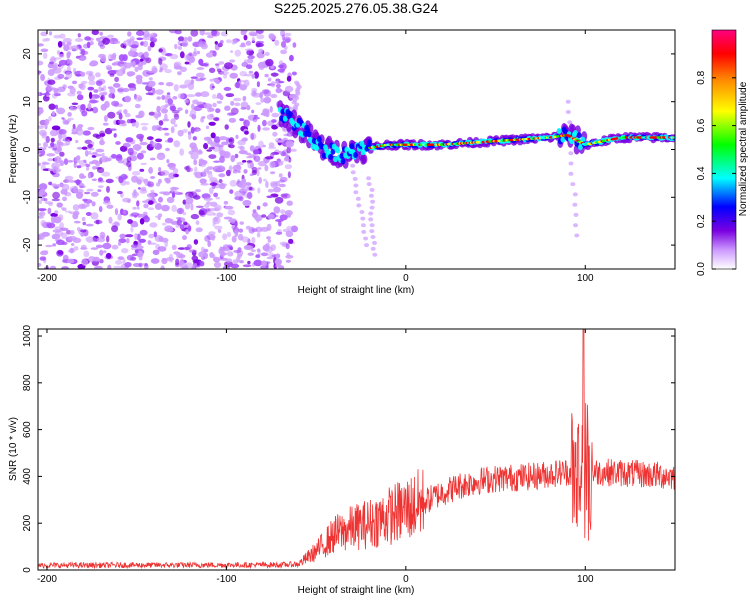 This screenshot has height=600, width=750. What do you see at coordinates (701, 77) in the screenshot?
I see `colorbar-tick-label: 0.8` at bounding box center [701, 77].